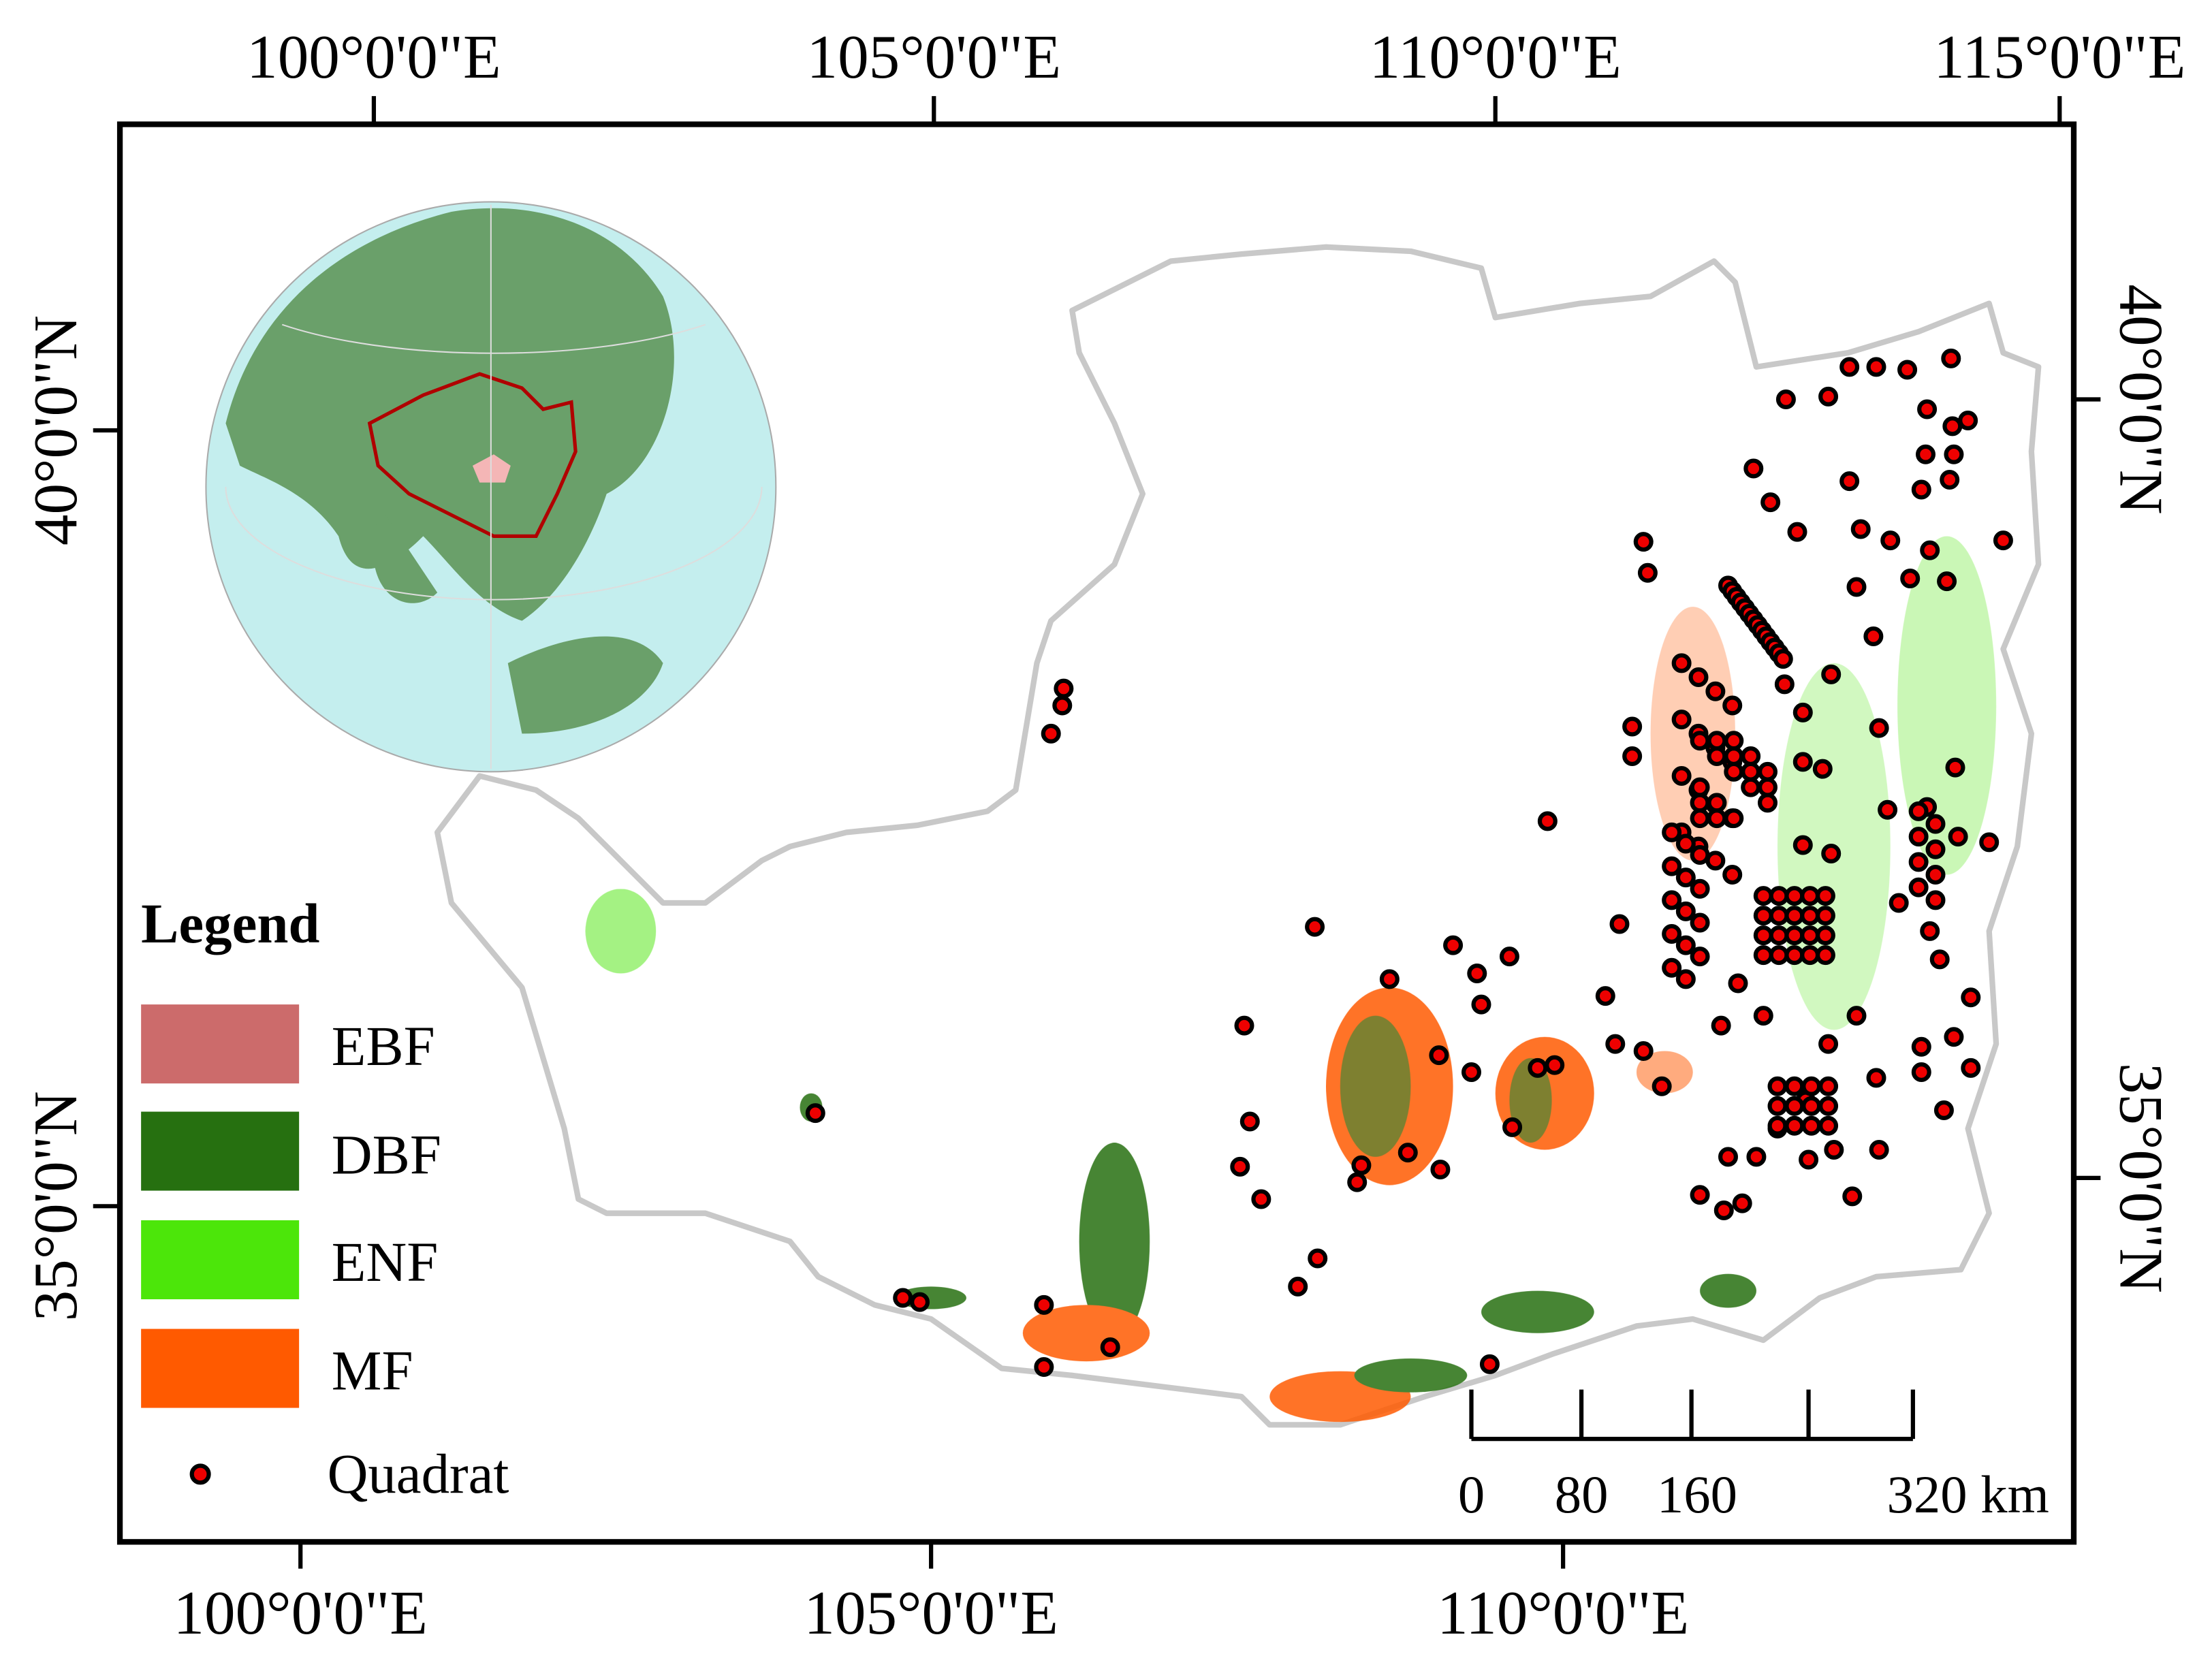  What do you see at coordinates (1692, 1415) in the screenshot?
I see `scale-bar` at bounding box center [1692, 1415].